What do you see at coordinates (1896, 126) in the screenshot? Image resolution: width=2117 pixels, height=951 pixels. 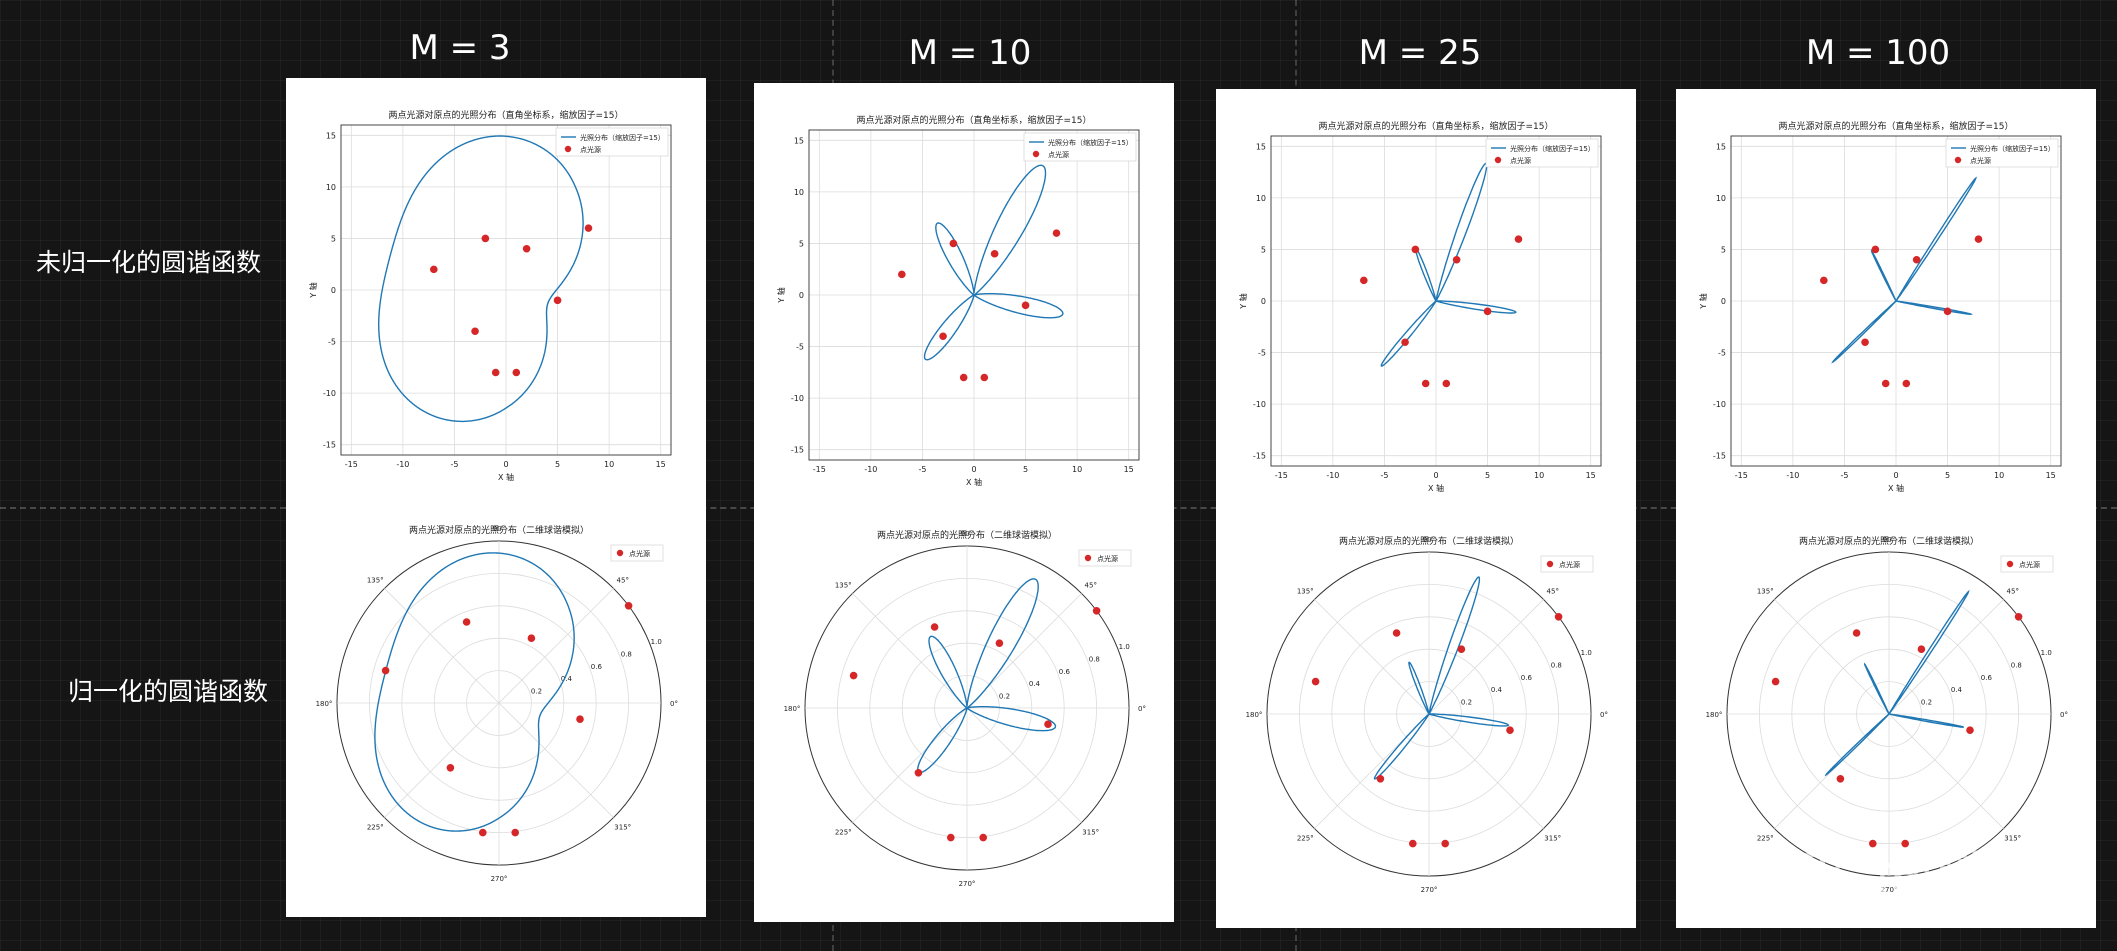 I see `cartesian-title: 两点光源对原点的光照分布（直角坐标系，缩放因子=15）` at bounding box center [1896, 126].